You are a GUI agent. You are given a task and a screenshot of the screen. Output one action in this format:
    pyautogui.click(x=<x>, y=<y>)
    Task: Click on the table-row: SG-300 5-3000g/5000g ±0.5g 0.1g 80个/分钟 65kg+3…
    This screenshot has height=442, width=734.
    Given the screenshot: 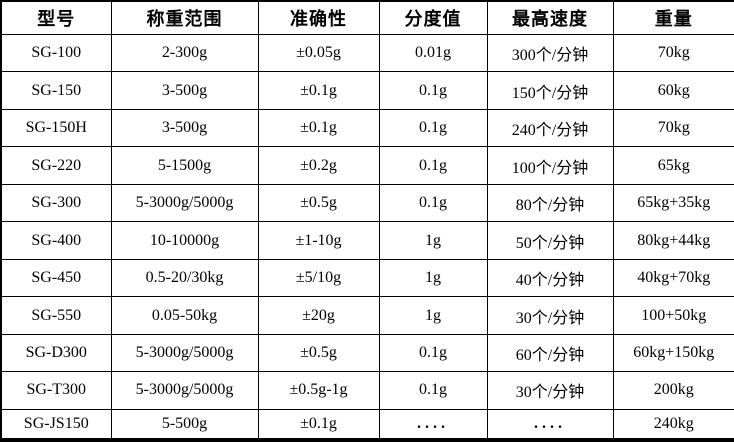 What is the action you would take?
    pyautogui.click(x=367, y=203)
    